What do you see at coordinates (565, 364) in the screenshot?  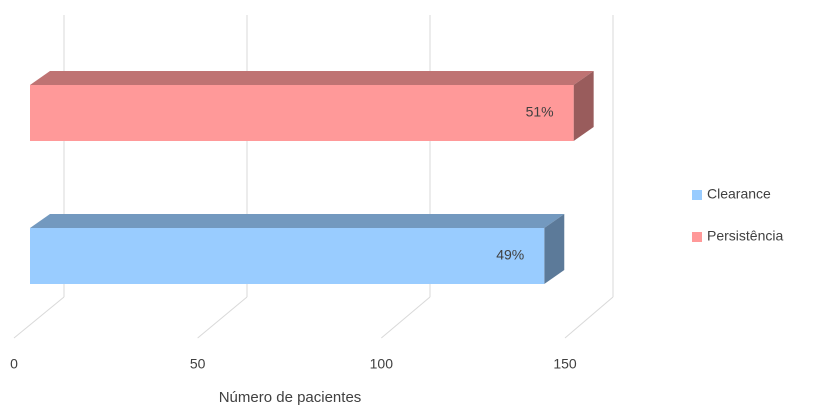 I see `x-tick-label: 150` at bounding box center [565, 364].